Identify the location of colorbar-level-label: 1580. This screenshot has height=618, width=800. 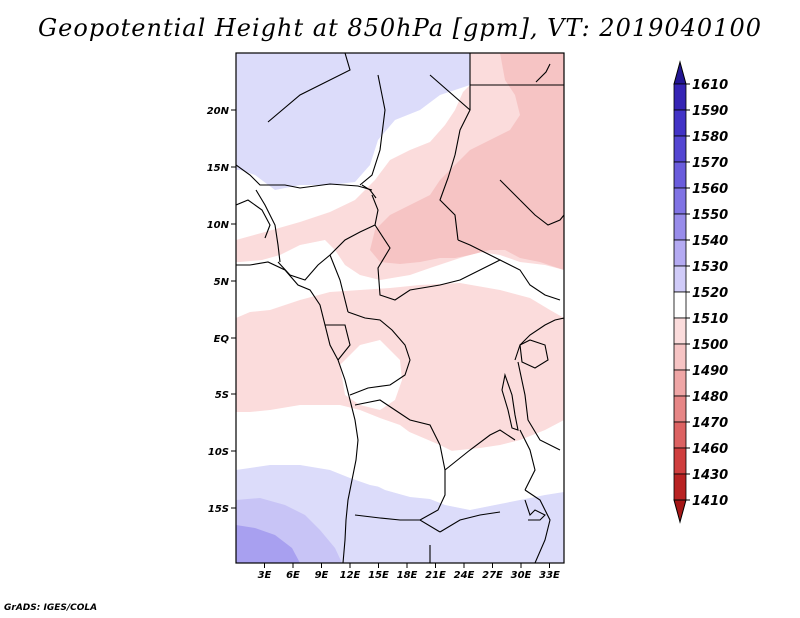
(710, 137).